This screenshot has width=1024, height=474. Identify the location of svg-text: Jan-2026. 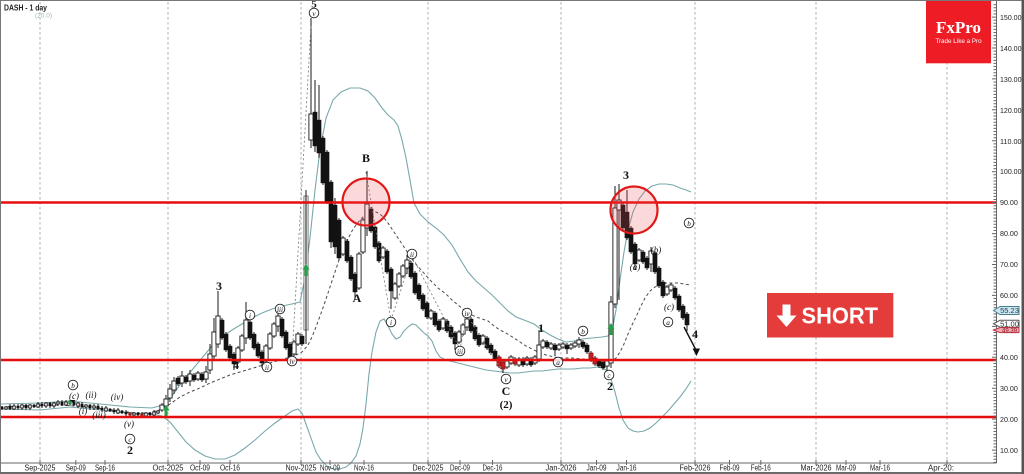
(561, 468).